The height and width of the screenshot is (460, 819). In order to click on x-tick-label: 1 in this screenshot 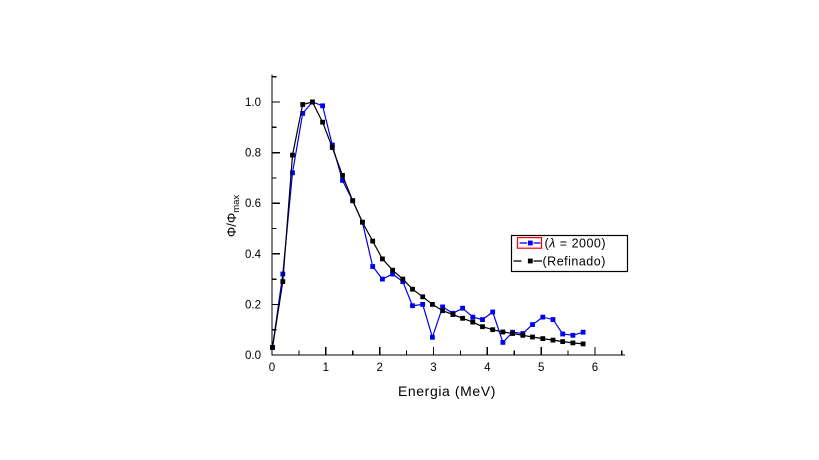, I will do `click(326, 368)`.